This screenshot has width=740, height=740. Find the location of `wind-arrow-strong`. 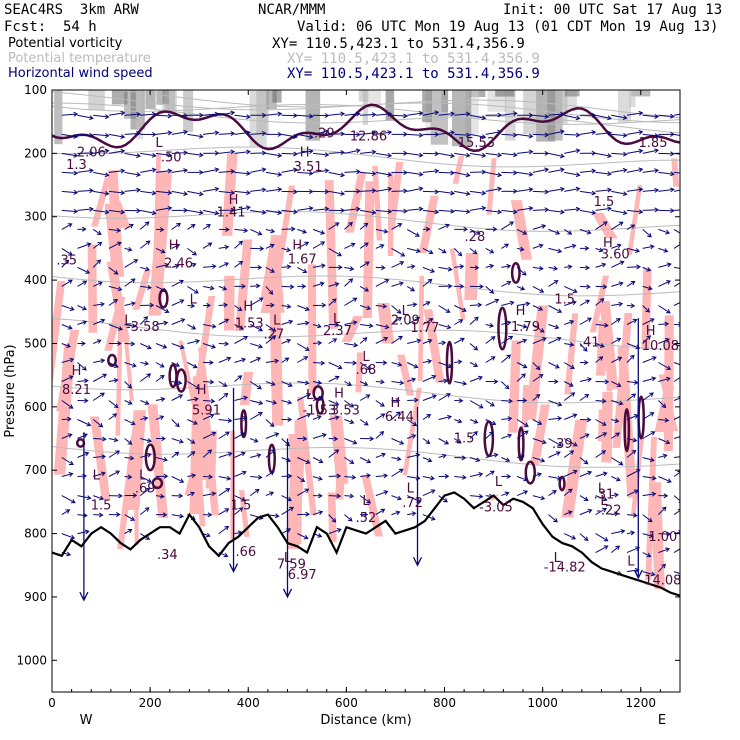

wind-arrow-strong is located at coordinates (417, 486).